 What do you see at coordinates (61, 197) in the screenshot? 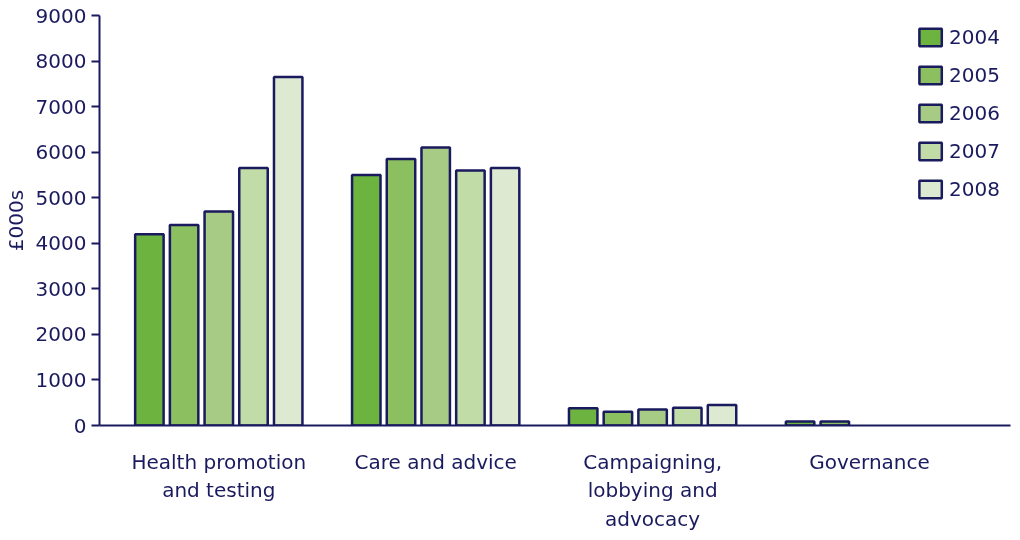
I see `y-tick-label: 5000` at bounding box center [61, 197].